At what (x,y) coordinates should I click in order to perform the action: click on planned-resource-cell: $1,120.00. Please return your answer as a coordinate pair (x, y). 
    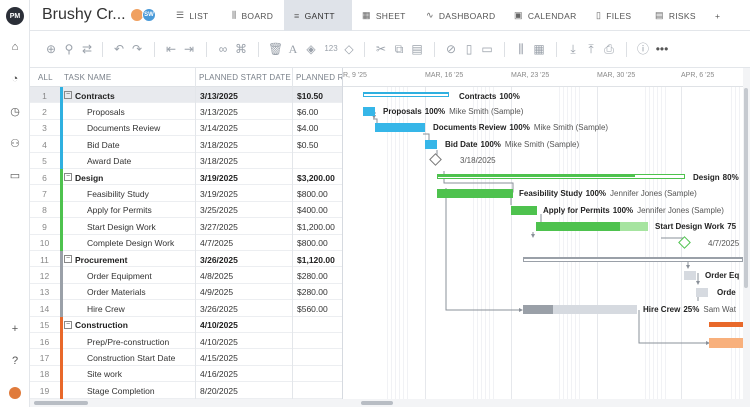
    Looking at the image, I should click on (316, 259).